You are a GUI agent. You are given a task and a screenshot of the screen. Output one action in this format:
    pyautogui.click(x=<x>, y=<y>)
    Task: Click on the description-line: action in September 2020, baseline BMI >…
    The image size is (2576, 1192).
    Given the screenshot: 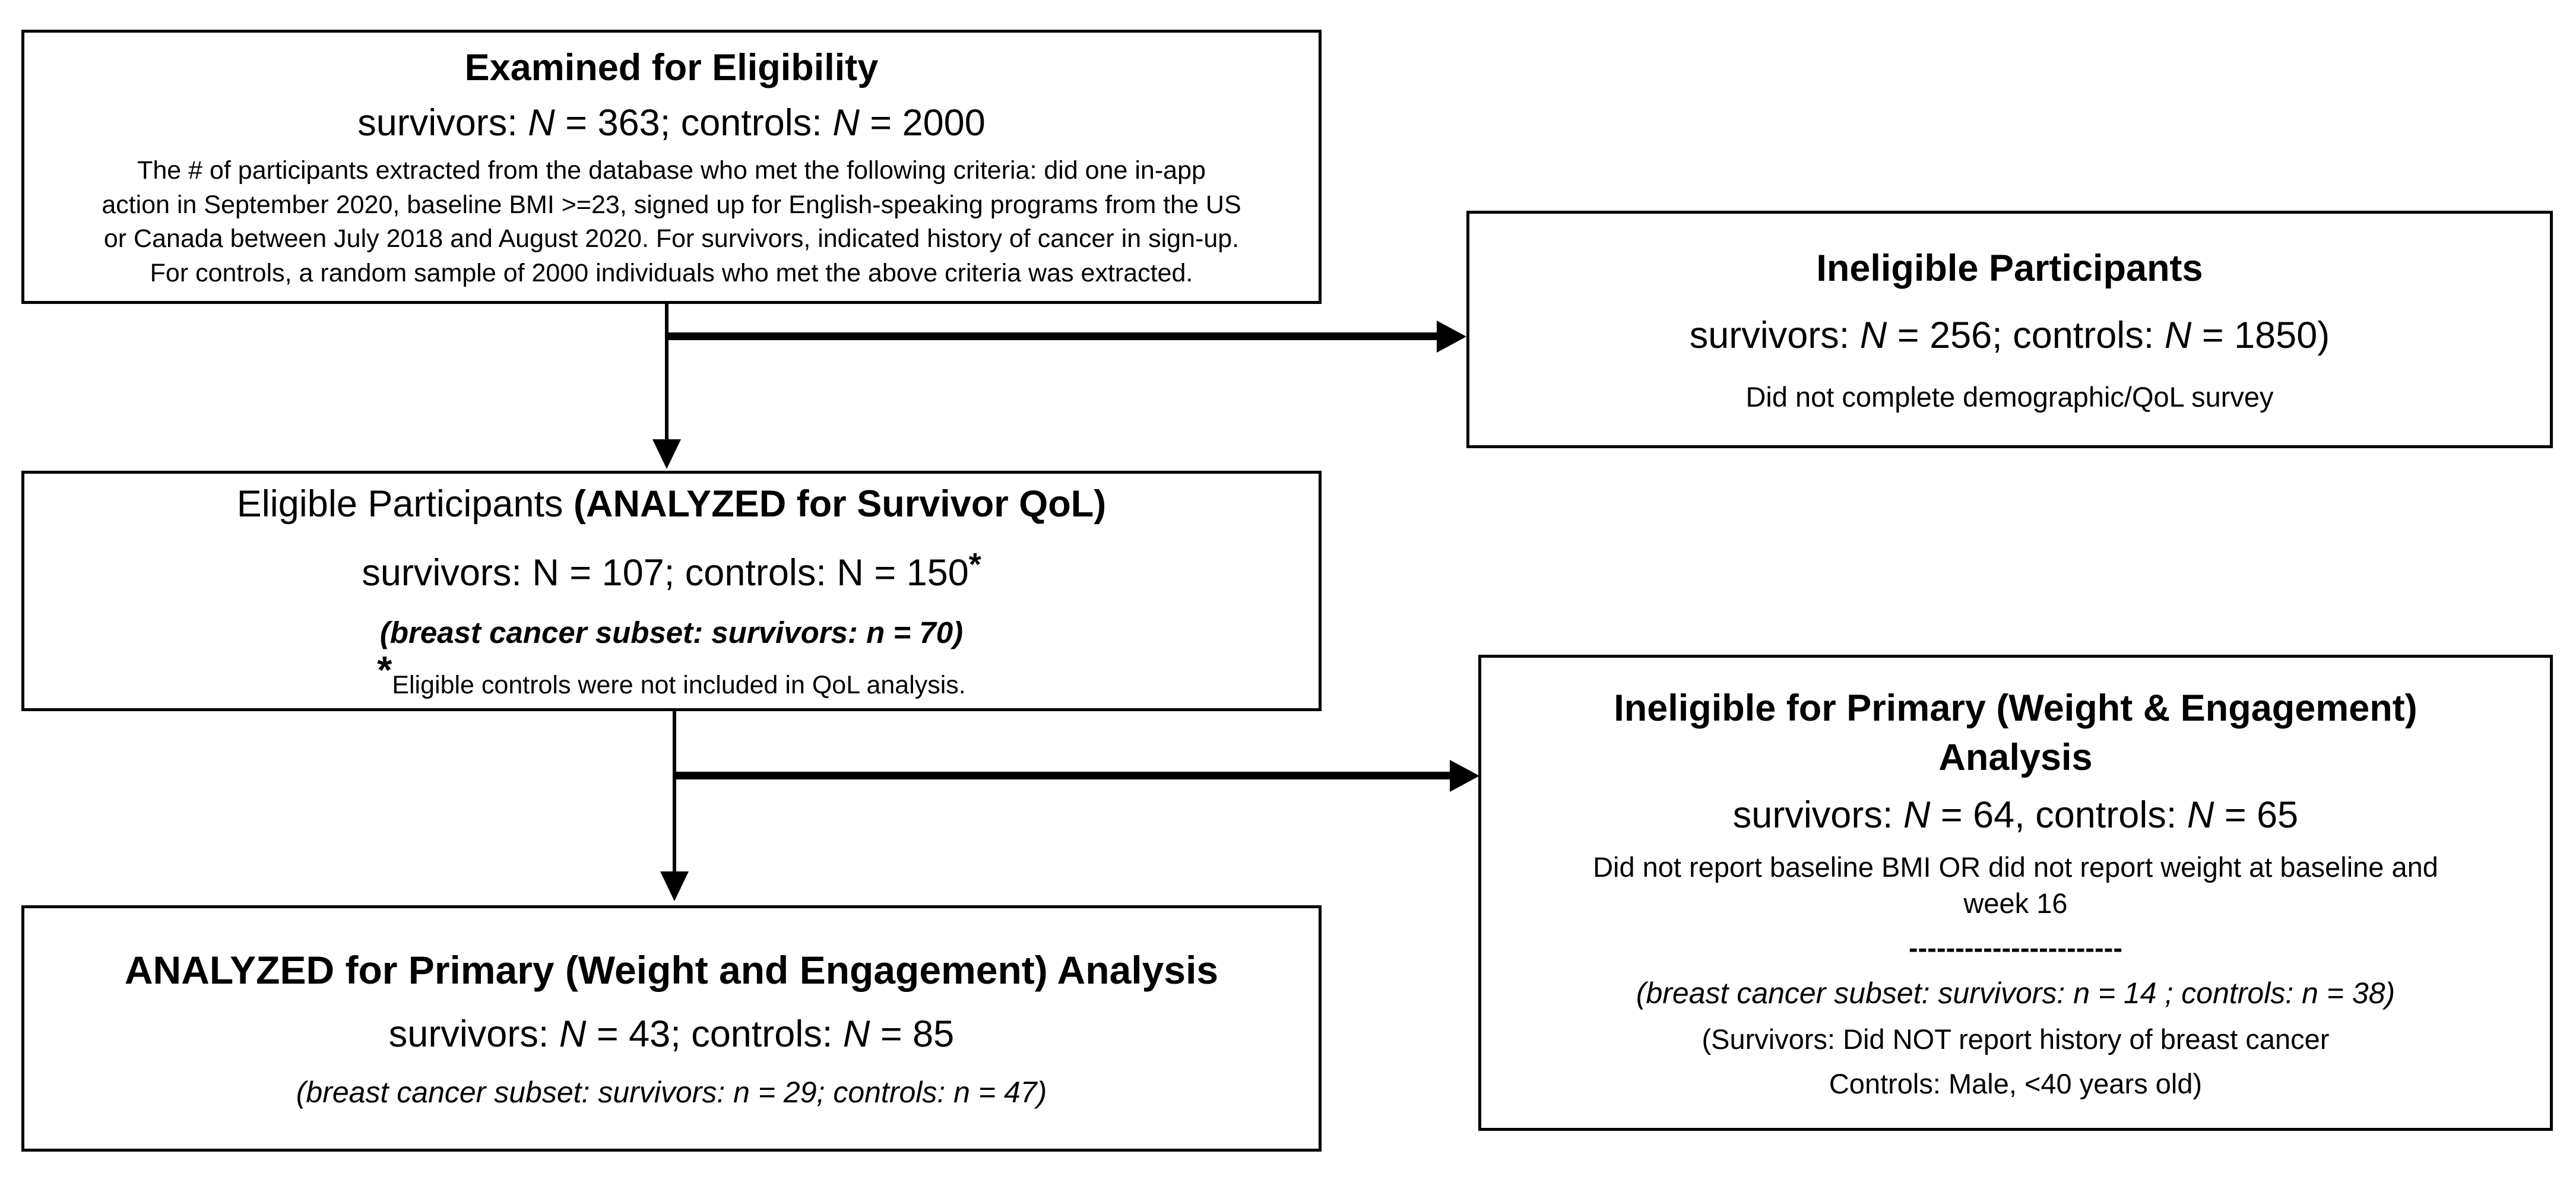 What is the action you would take?
    pyautogui.click(x=671, y=204)
    